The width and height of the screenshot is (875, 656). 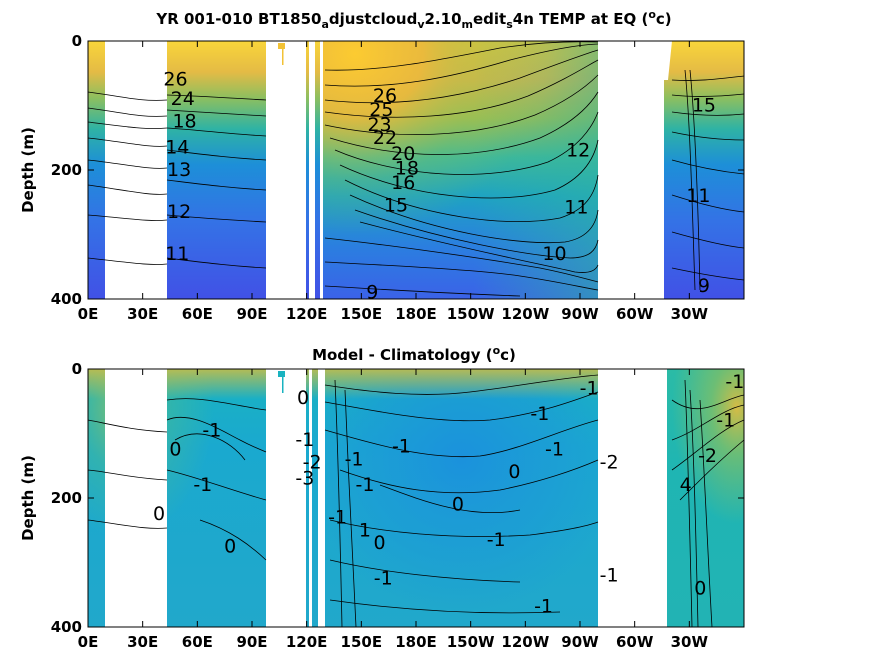 I want to click on upper-x-tick-label: 180E, so click(x=416, y=314).